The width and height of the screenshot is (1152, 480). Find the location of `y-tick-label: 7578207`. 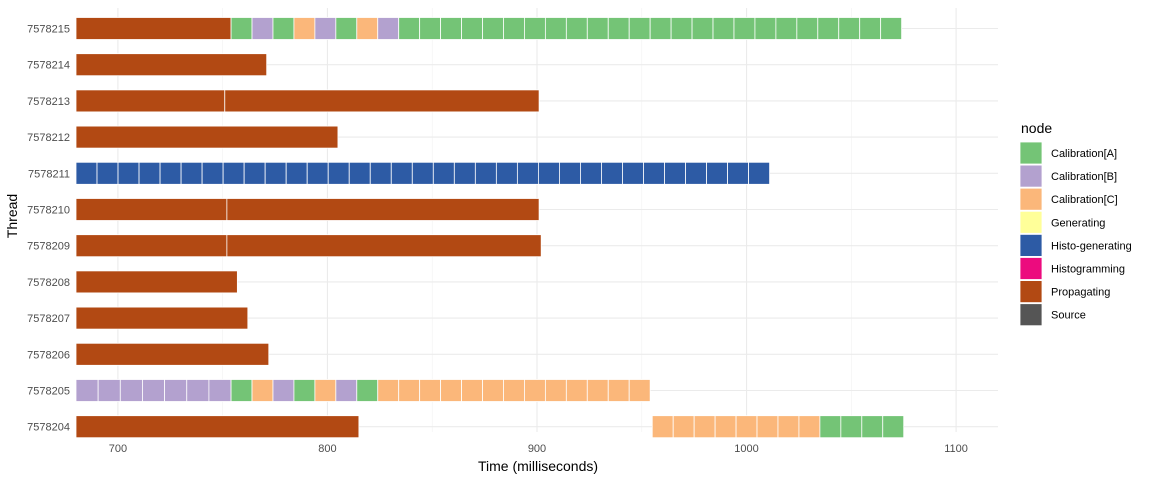

y-tick-label: 7578207 is located at coordinates (48, 319).